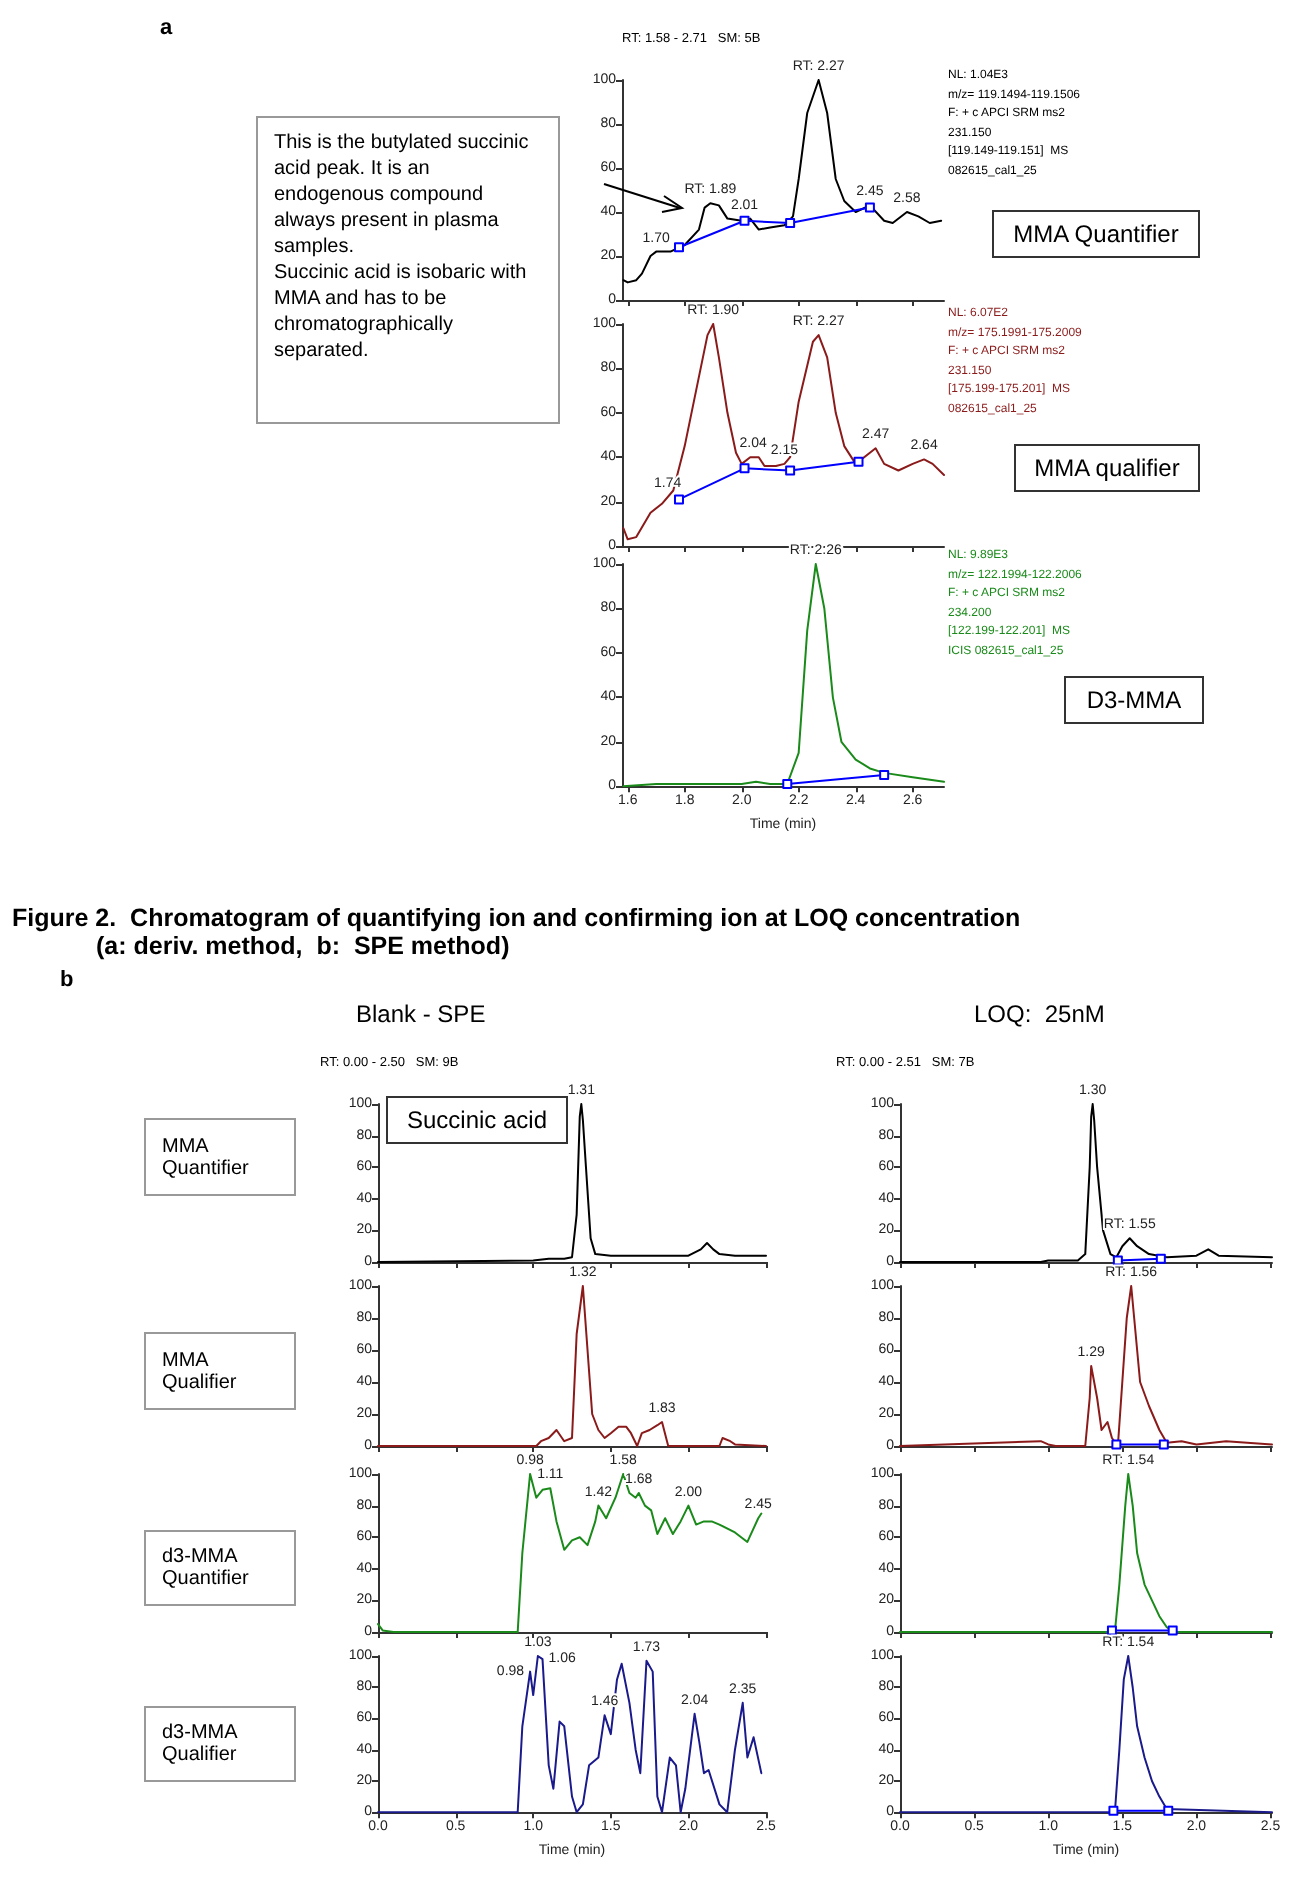 The image size is (1312, 1882). Describe the element at coordinates (220, 1744) in the screenshot. I see `text: d3-MMA Qualifier` at that location.